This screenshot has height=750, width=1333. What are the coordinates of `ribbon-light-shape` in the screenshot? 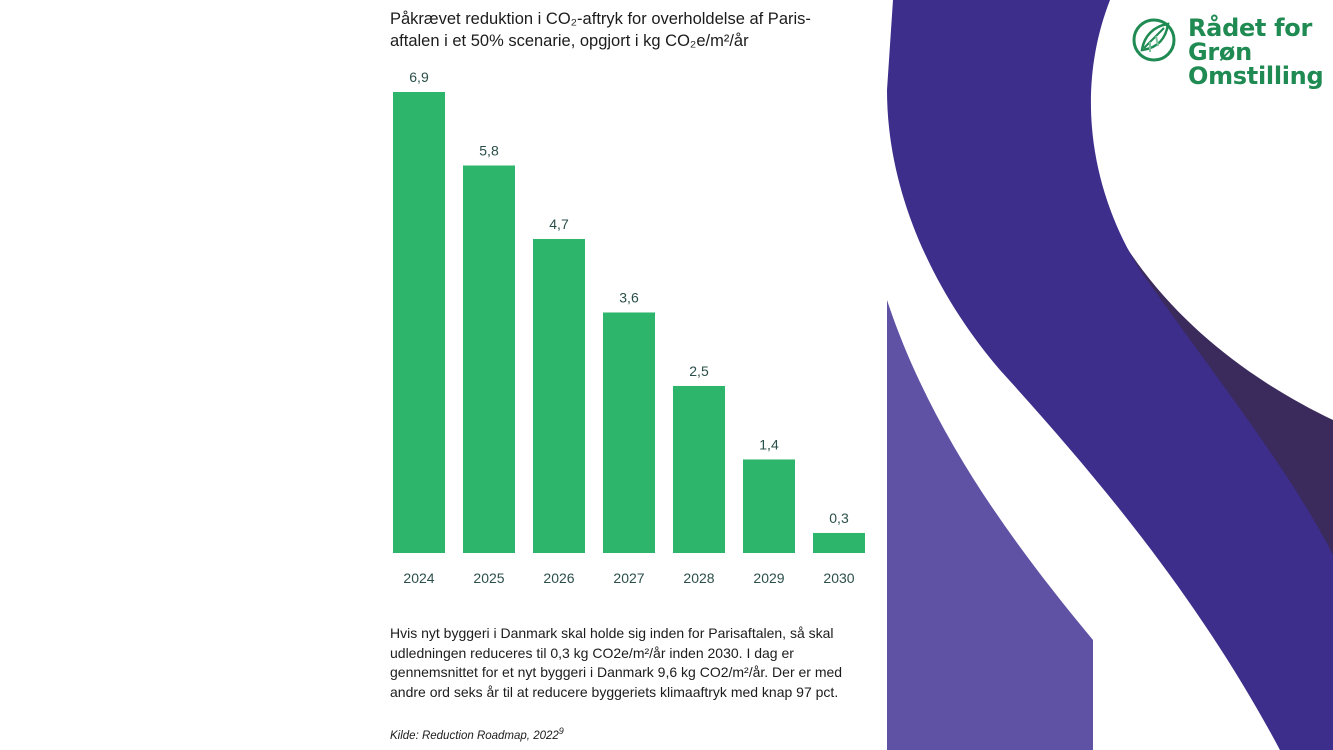 It's located at (990, 525).